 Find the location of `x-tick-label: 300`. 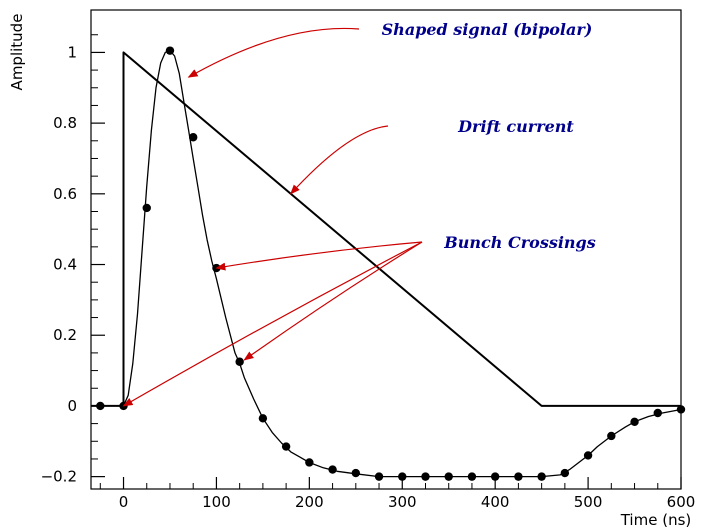

x-tick-label: 300 is located at coordinates (402, 502).